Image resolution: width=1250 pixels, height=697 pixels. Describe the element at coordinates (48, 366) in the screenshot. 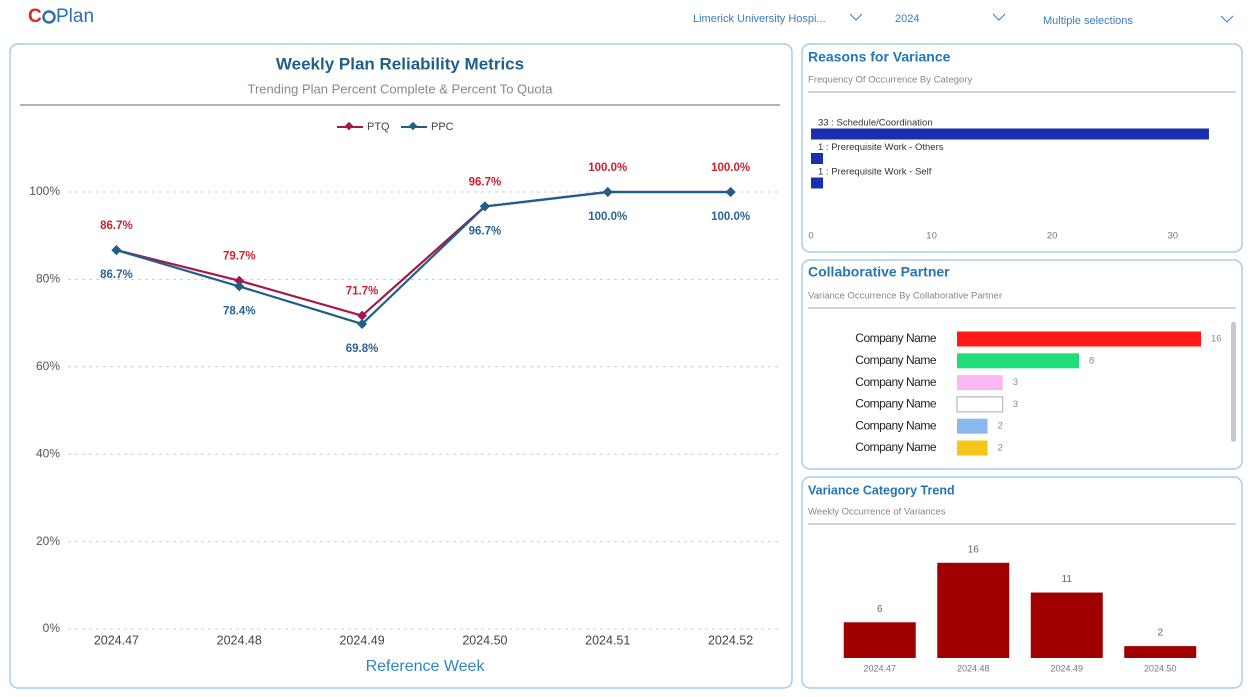

I see `y-tick-label: 60%` at that location.